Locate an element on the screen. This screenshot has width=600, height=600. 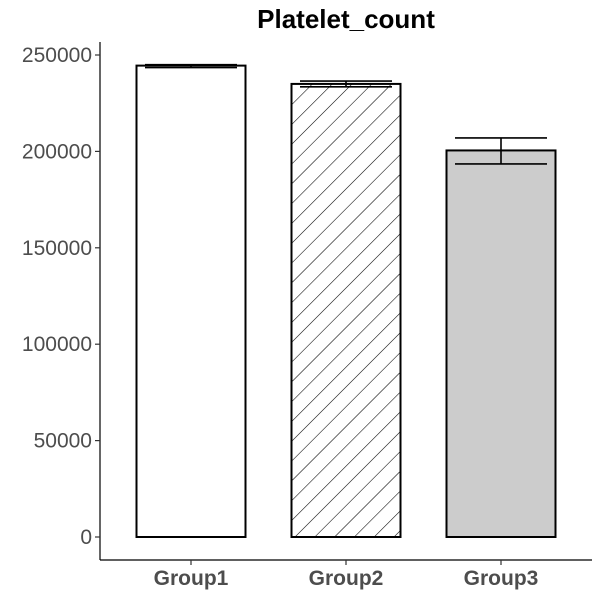
bar-group1 is located at coordinates (191, 301).